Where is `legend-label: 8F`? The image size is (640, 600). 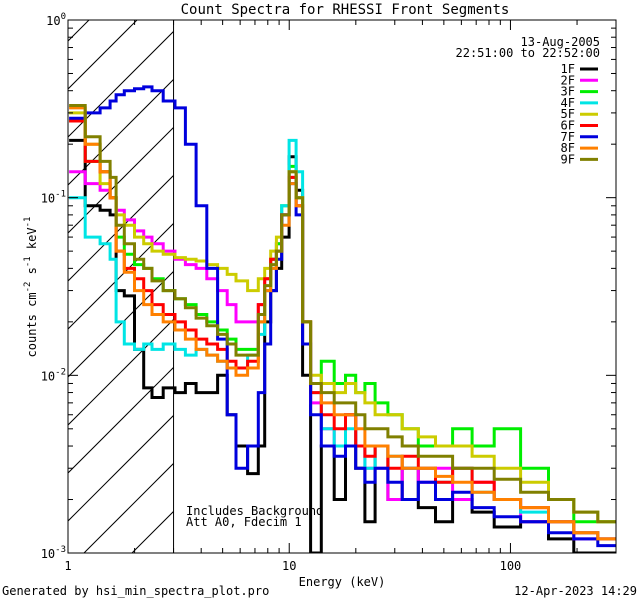 legend-label: 8F is located at coordinates (568, 148).